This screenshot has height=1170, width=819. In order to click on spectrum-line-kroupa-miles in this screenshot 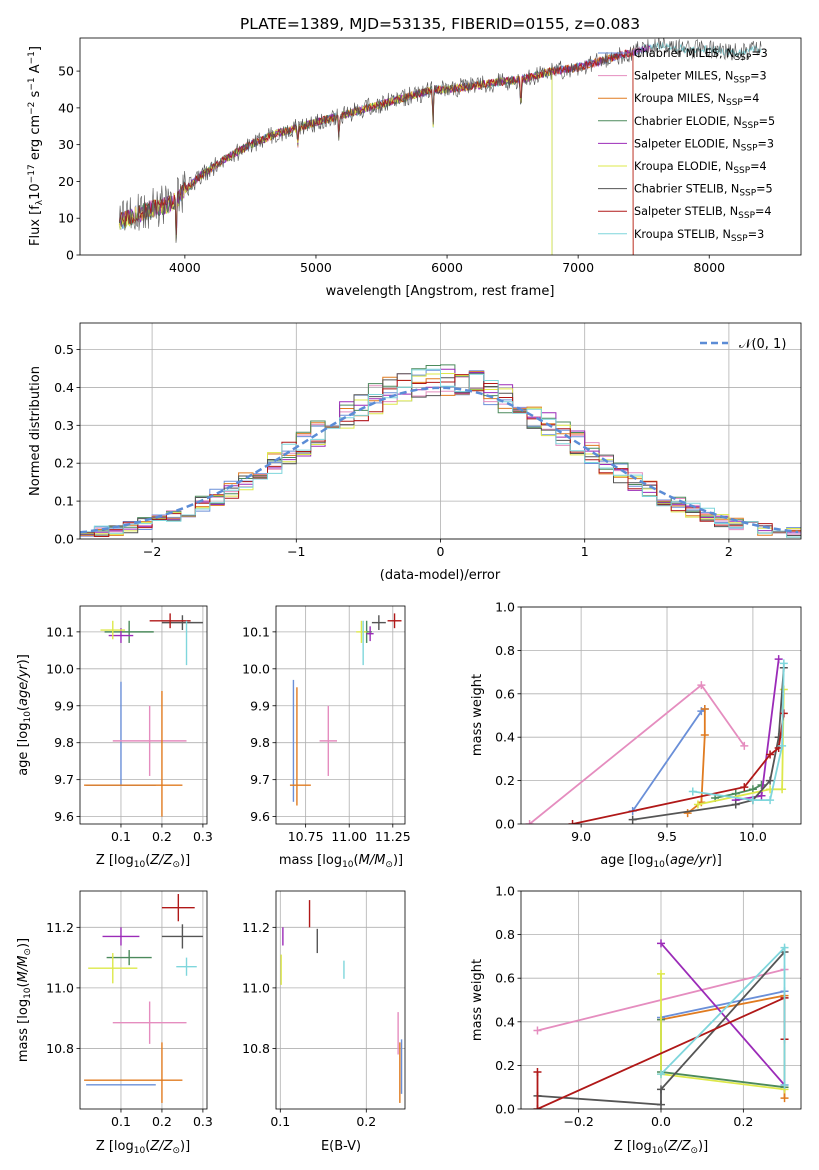, I will do `click(376, 151)`.